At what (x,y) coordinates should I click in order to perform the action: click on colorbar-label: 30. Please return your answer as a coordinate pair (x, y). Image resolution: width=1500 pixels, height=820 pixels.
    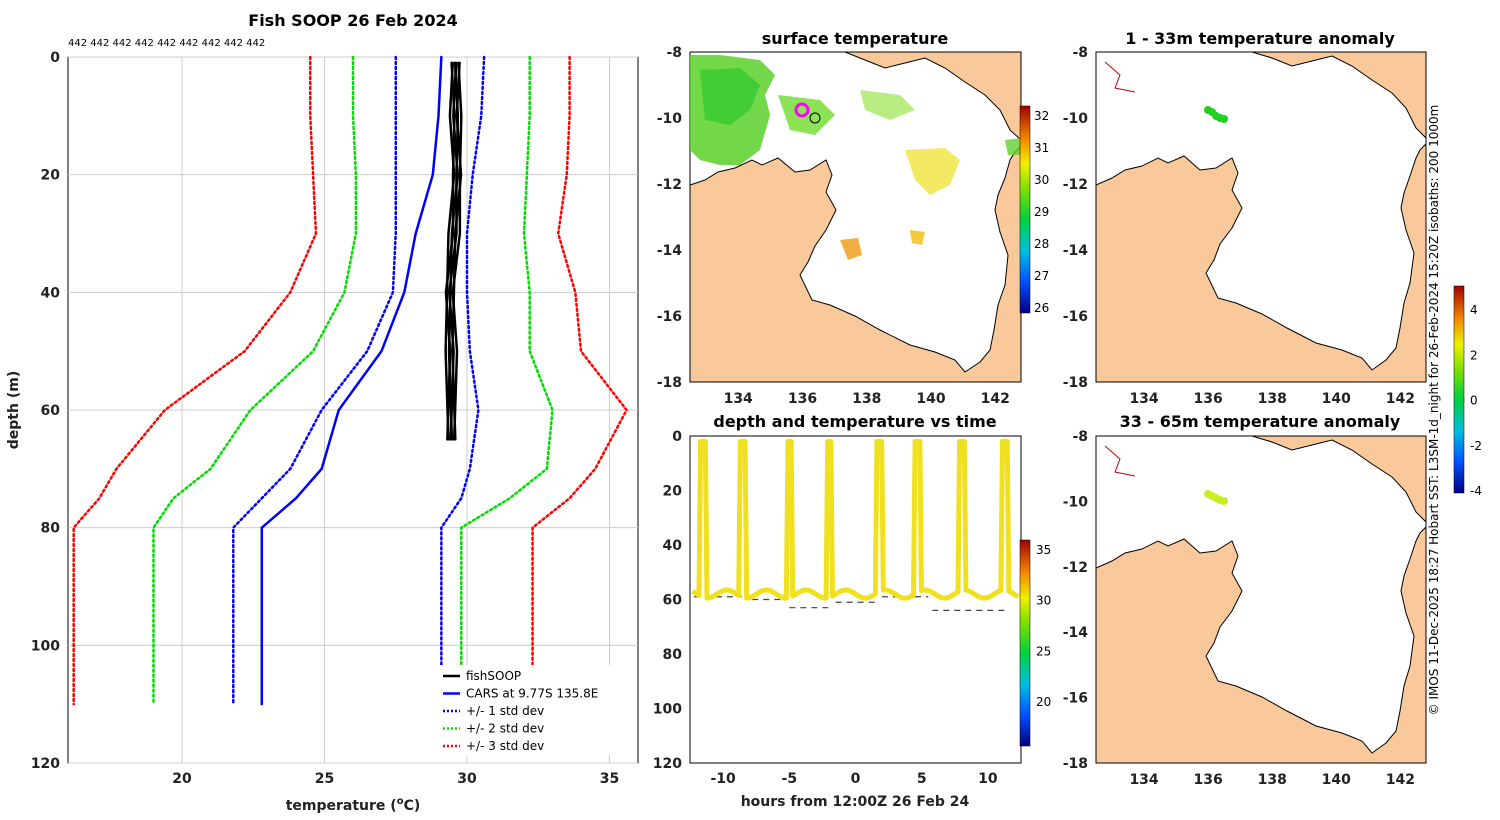
    Looking at the image, I should click on (1043, 601).